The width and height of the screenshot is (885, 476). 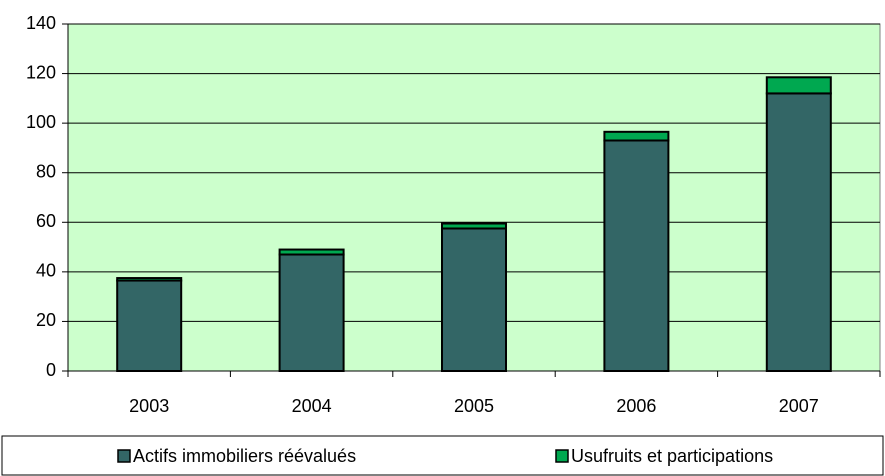 I want to click on x-tick-label: 2007, so click(x=799, y=406).